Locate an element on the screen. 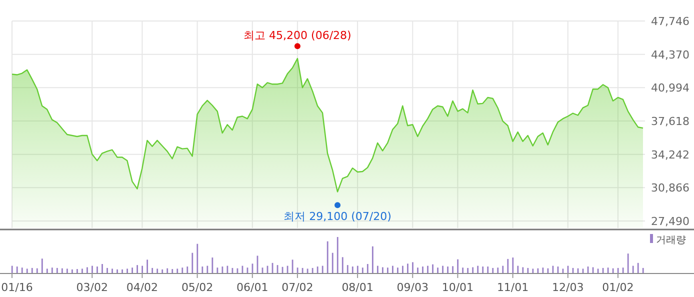 Image resolution: width=694 pixels, height=297 pixels. x-tick-label: 08/01 is located at coordinates (358, 287).